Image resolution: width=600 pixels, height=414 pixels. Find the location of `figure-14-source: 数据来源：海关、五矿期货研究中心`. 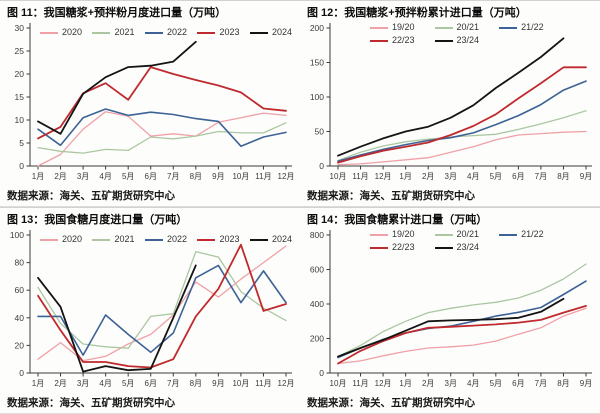

figure-14-source: 数据来源：海关、五矿期货研究中心 is located at coordinates (391, 403).